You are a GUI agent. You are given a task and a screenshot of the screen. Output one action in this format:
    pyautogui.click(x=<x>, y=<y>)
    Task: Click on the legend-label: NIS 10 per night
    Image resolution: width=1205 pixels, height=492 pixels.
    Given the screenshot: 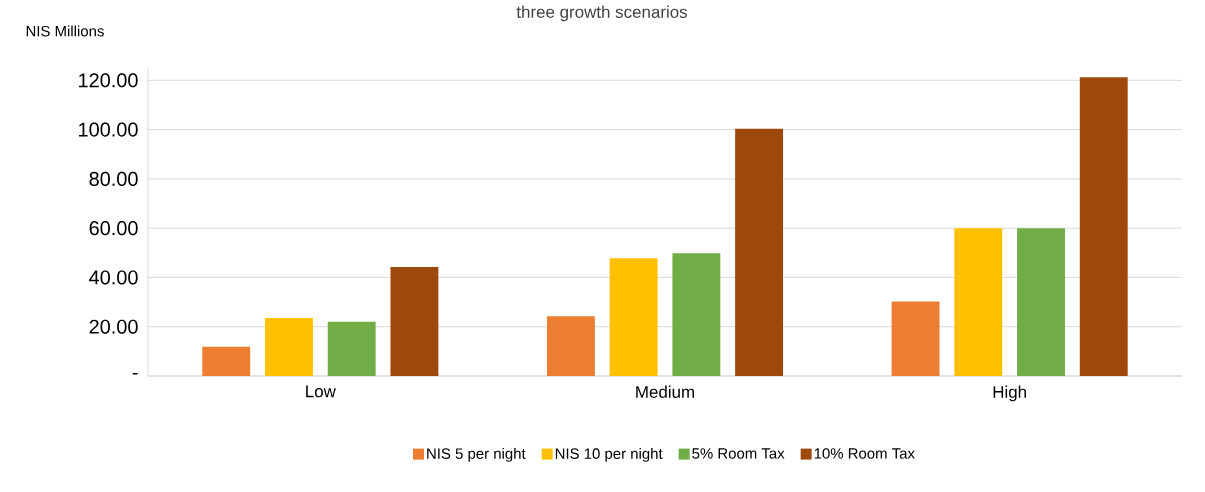 What is the action you would take?
    pyautogui.click(x=609, y=454)
    